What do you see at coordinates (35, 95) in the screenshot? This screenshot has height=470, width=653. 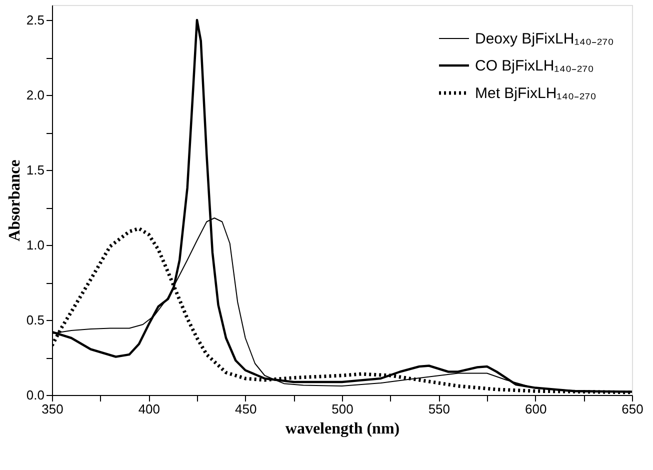 I see `y-tick-label: 2.0` at bounding box center [35, 95].